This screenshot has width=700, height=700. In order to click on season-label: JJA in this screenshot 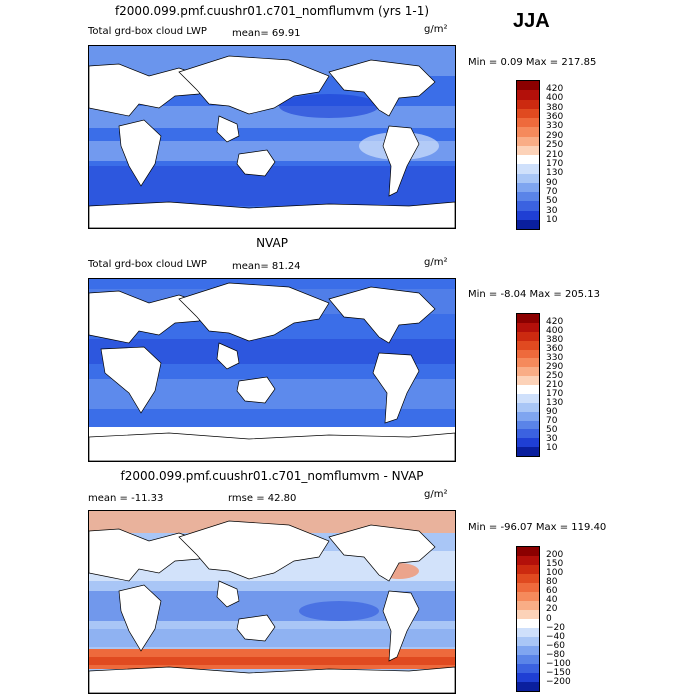, I will do `click(531, 21)`.